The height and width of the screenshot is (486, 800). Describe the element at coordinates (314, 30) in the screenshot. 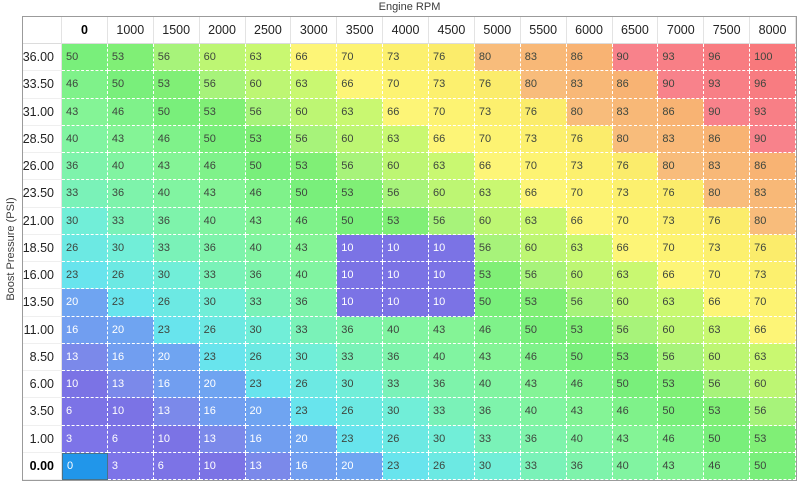

I see `col-header-3000: 3000` at that location.